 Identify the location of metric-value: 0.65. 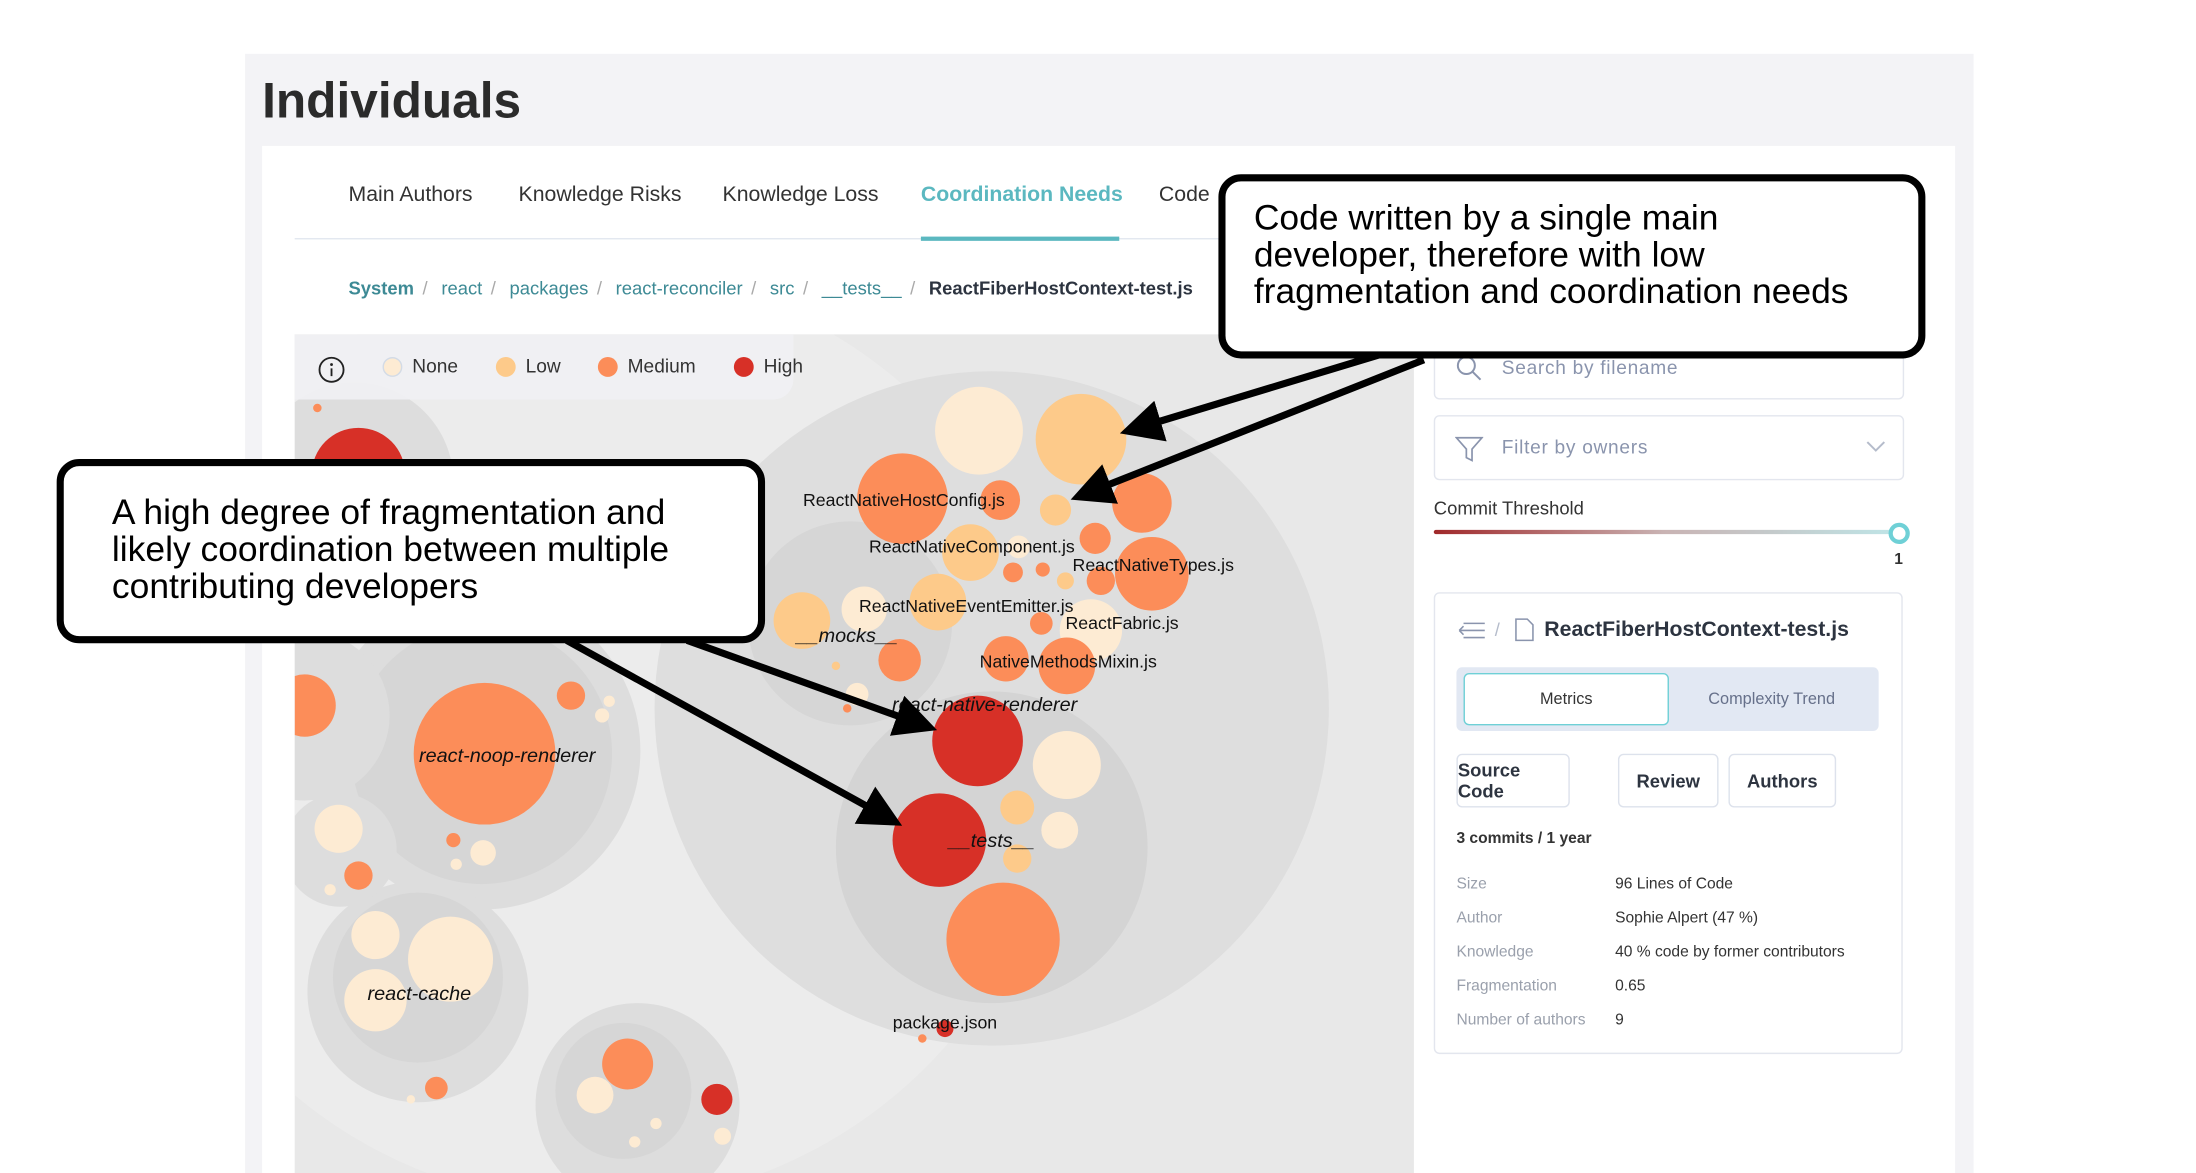
(1630, 986).